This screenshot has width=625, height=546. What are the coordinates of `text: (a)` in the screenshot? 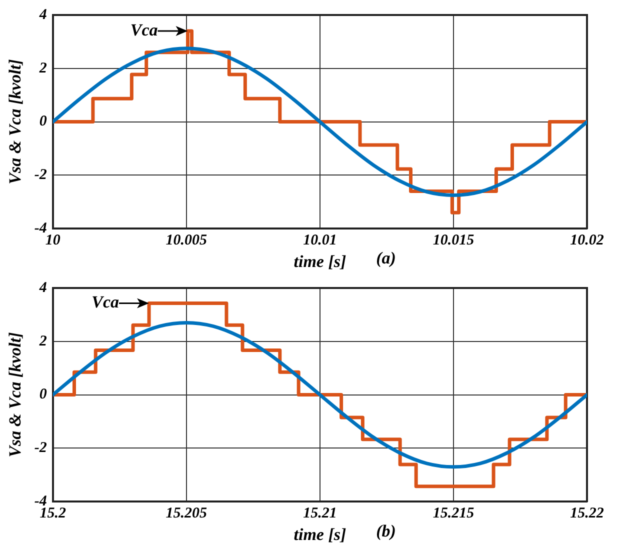 It's located at (386, 258).